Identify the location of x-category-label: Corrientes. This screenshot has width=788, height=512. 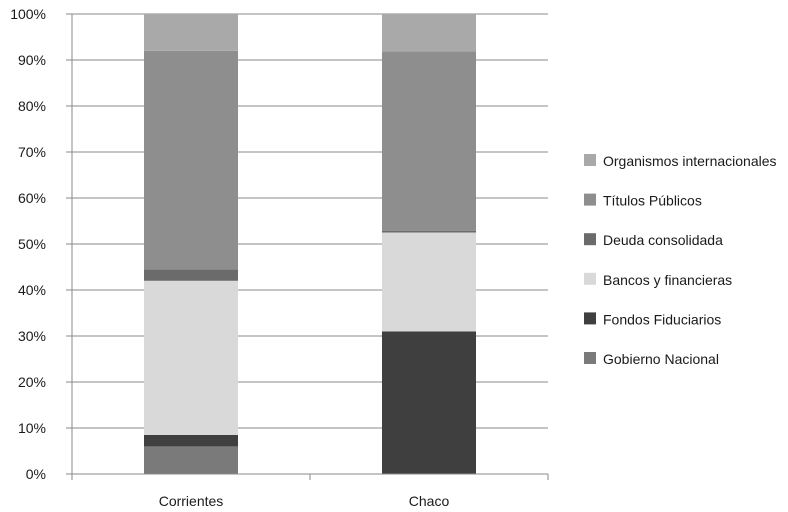
(191, 501).